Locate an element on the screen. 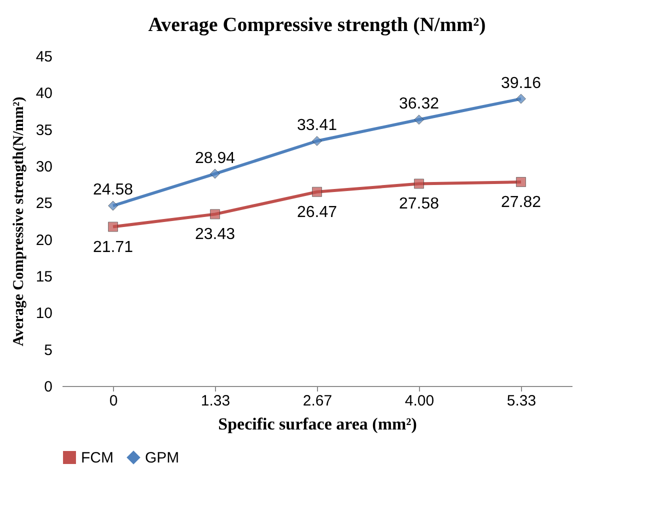 The image size is (646, 525). data-label: 24.58 is located at coordinates (113, 190).